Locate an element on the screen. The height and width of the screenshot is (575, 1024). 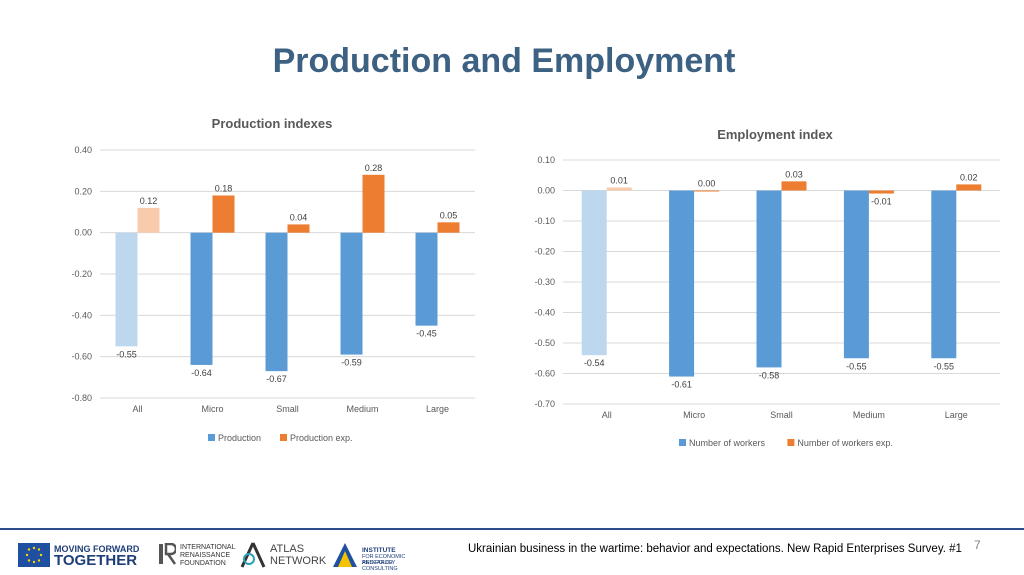
y-tick-label: -0.30 is located at coordinates (544, 282).